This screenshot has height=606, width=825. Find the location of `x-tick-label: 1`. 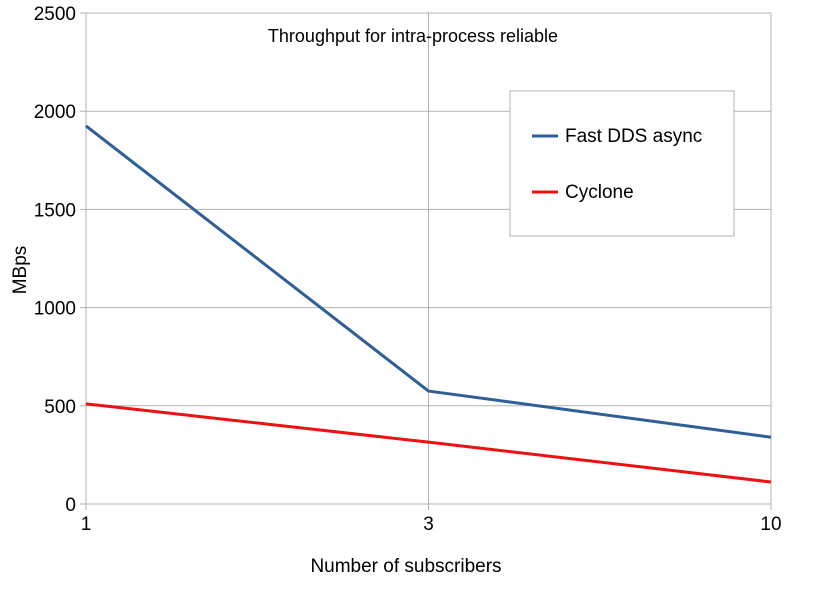

x-tick-label: 1 is located at coordinates (86, 524).